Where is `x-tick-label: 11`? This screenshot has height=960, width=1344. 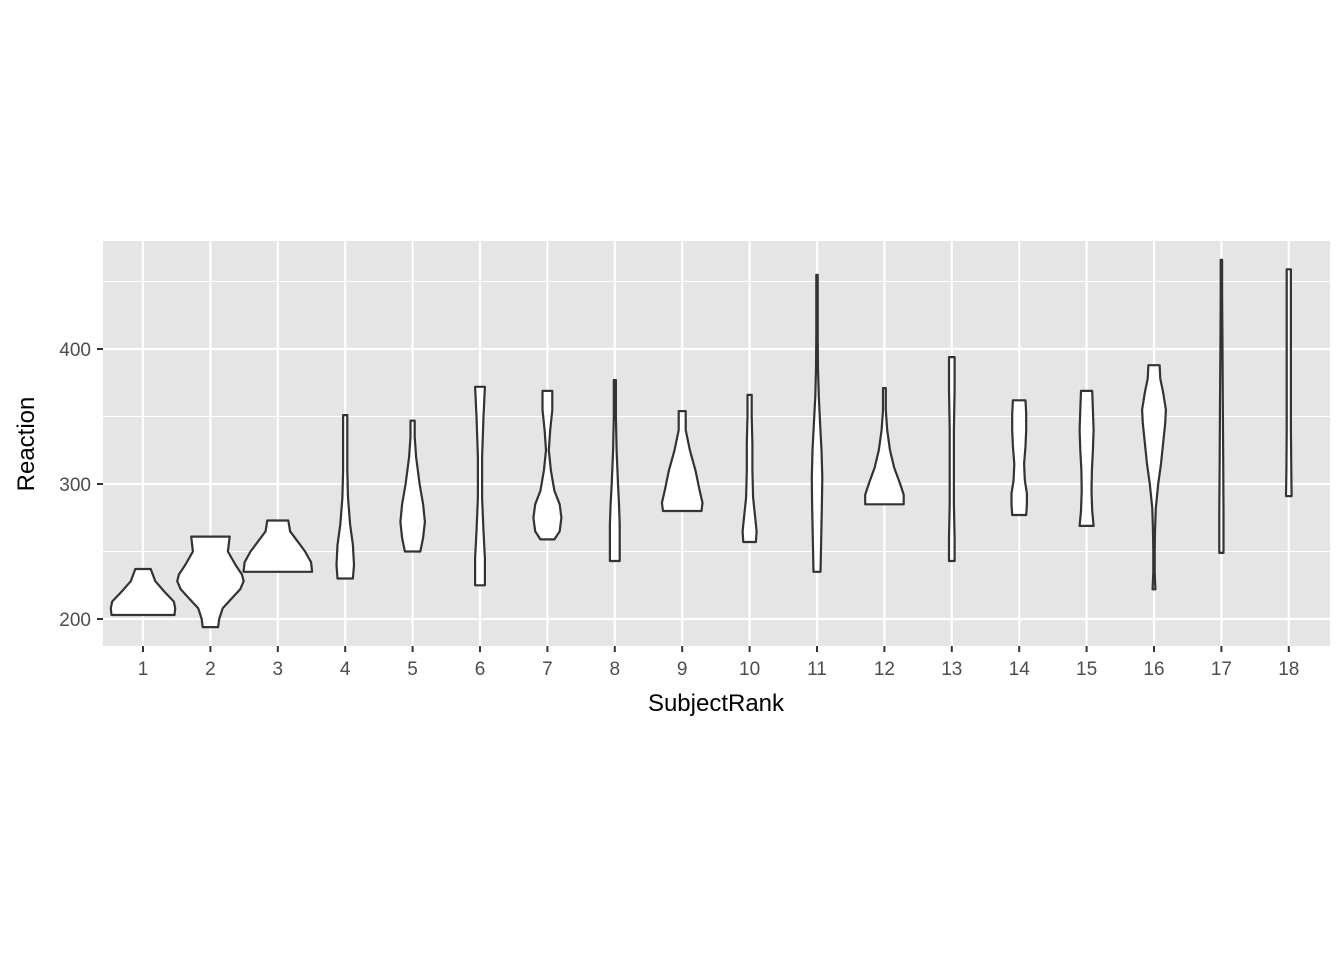
x-tick-label: 11 is located at coordinates (817, 669).